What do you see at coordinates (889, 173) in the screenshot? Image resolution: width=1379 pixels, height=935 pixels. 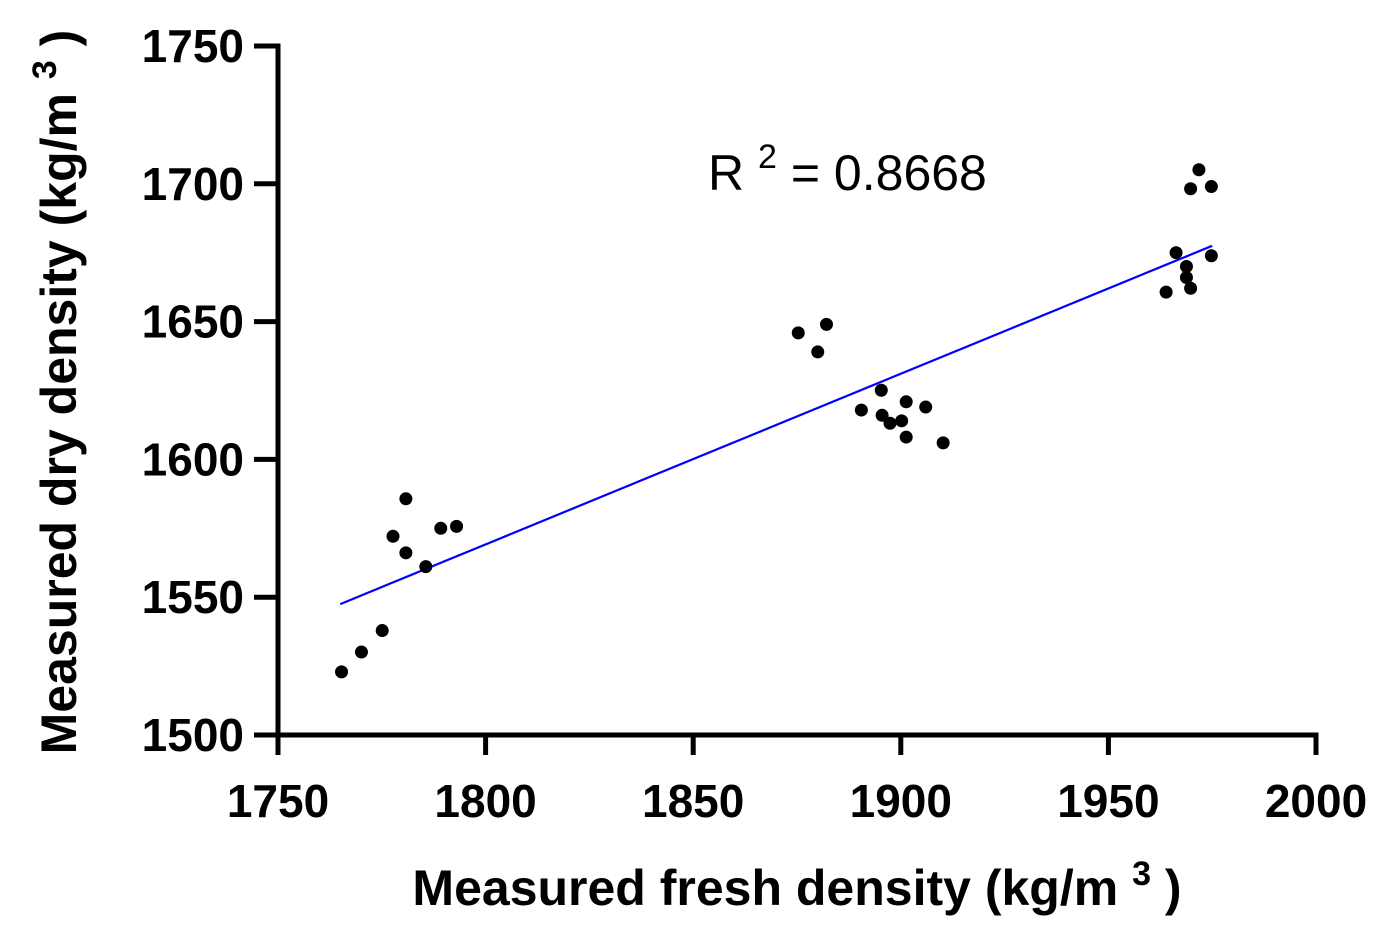 I see `r-squared-value: = 0.8668` at bounding box center [889, 173].